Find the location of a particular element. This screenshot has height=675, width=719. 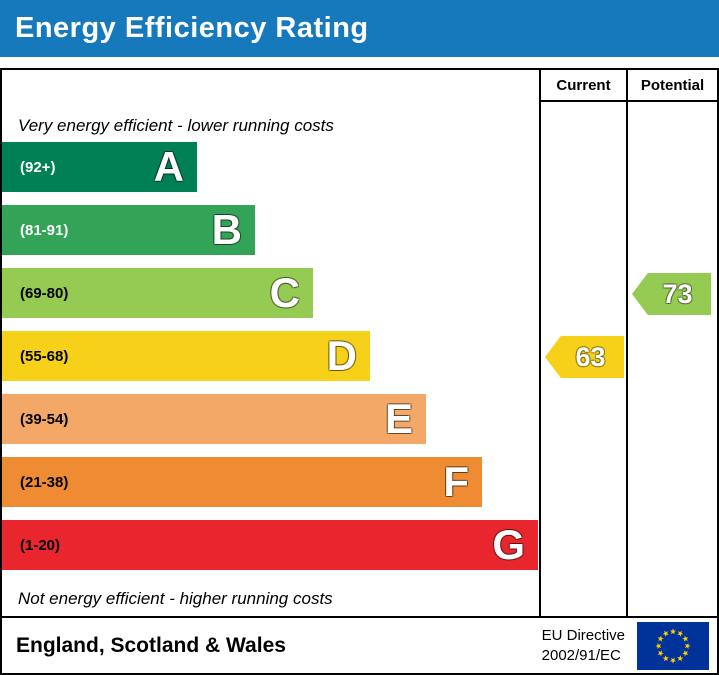

band-row-a: (92+) A is located at coordinates (99, 167).